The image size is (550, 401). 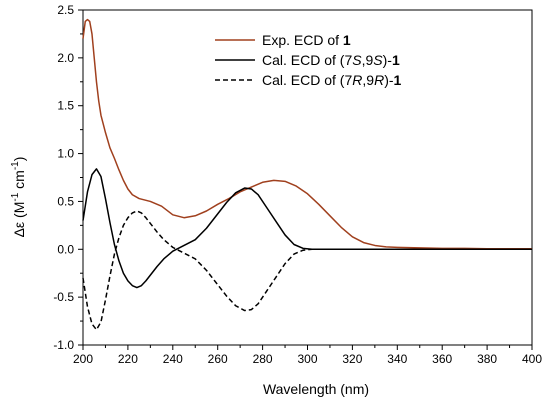 I want to click on x-tick-label: 300, so click(x=307, y=359).